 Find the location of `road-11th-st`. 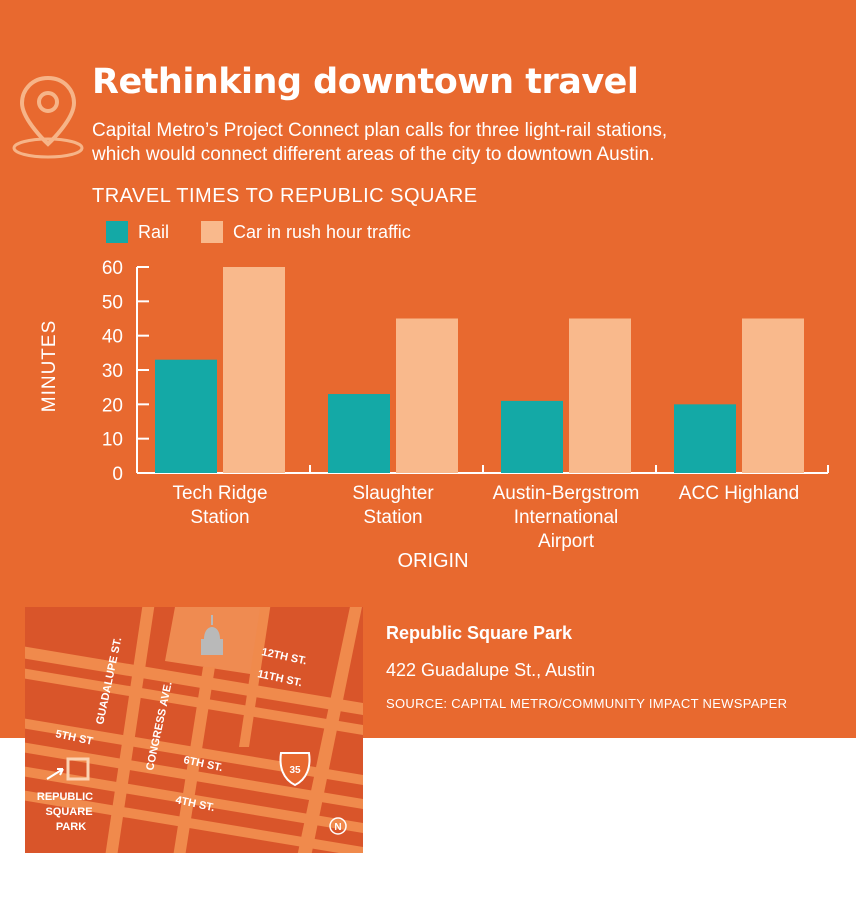

road-11th-st is located at coordinates (194, 701).